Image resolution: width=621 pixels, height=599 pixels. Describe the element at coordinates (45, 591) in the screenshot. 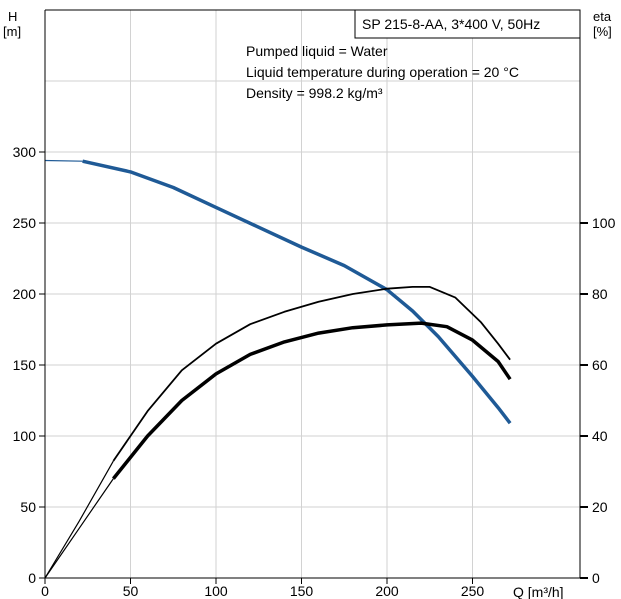

I see `x-tick-label: 0` at that location.